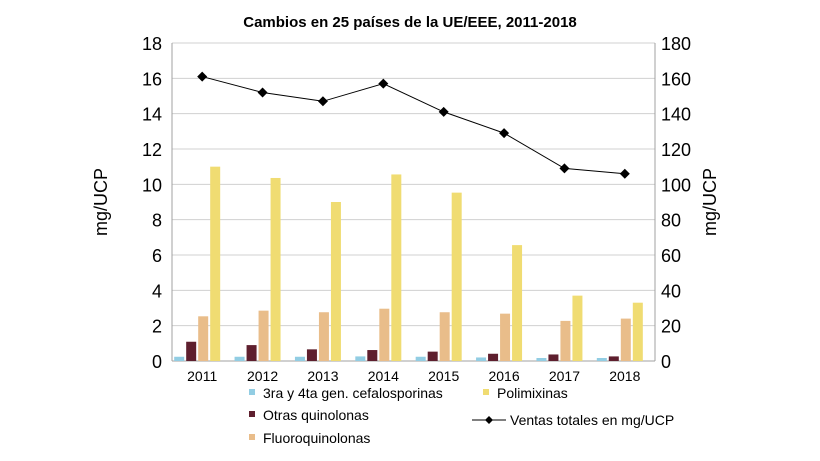 This screenshot has width=820, height=461. What do you see at coordinates (489, 420) in the screenshot?
I see `legend-line-marker` at bounding box center [489, 420].